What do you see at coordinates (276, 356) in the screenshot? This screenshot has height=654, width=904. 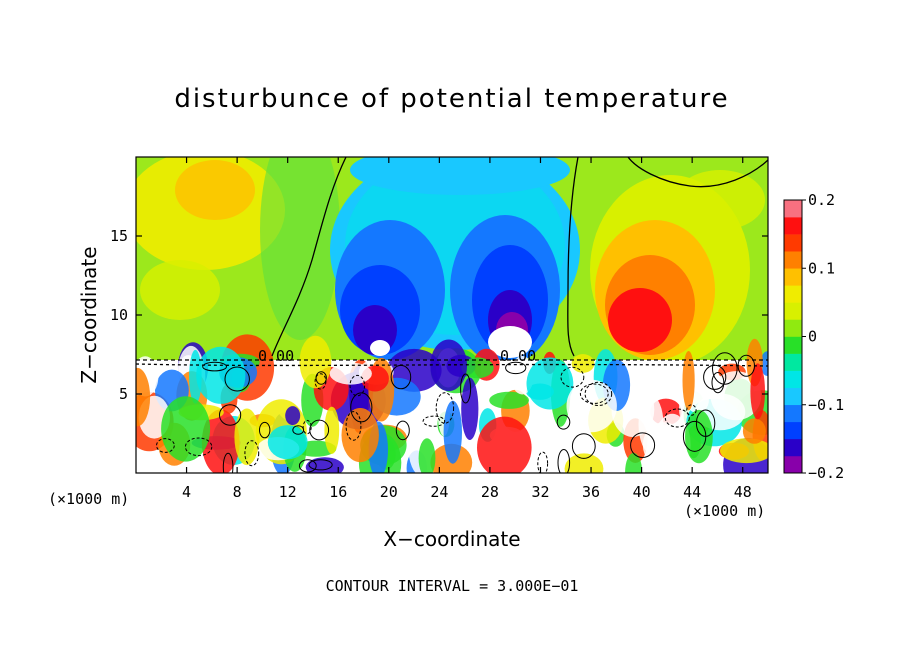 I see `contour-label: 0.00` at bounding box center [276, 356].